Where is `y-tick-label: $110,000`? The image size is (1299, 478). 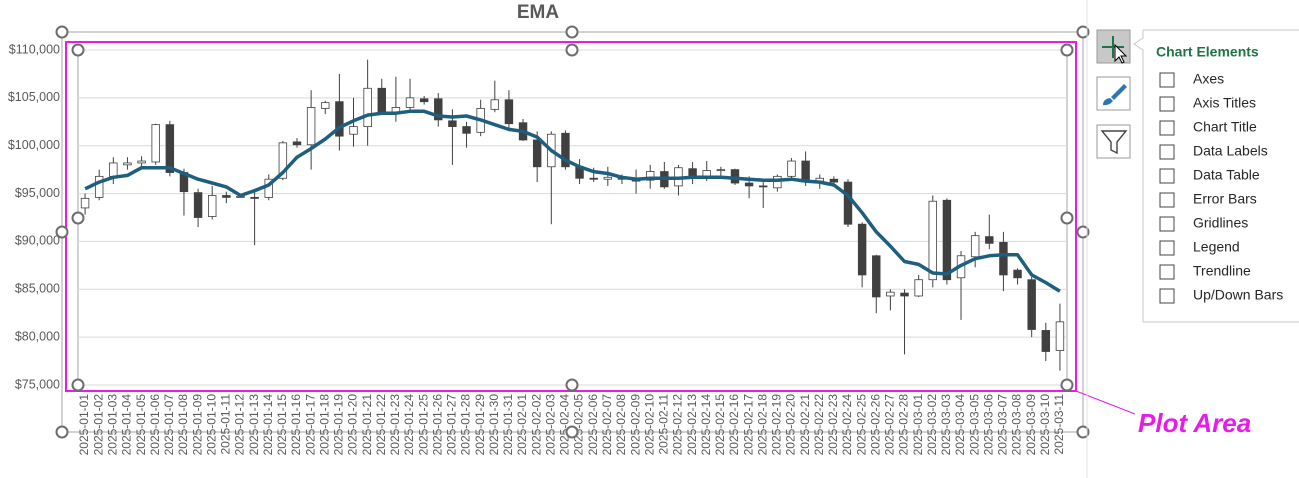 y-tick-label: $110,000 is located at coordinates (34, 49).